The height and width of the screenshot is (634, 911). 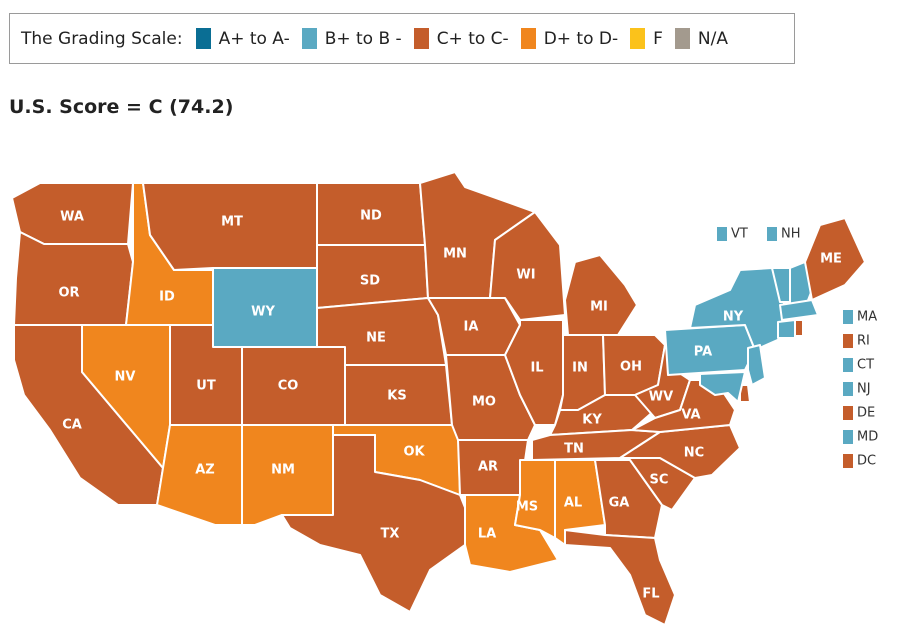 I want to click on state-label-in: IN, so click(x=580, y=368).